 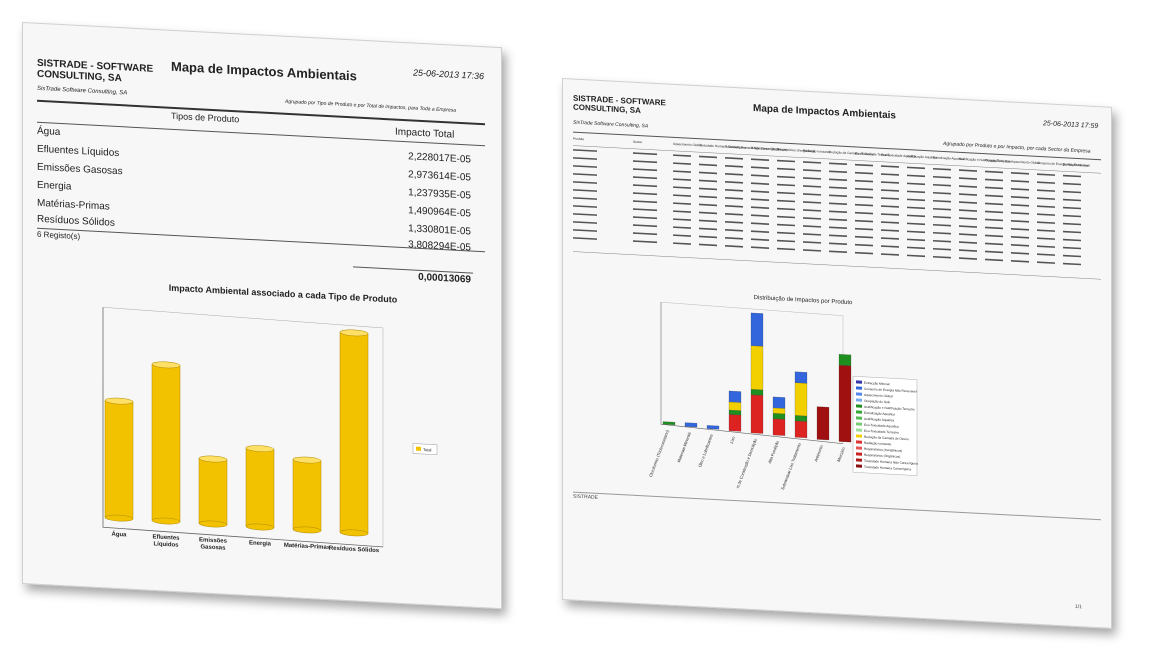 What do you see at coordinates (1078, 607) in the screenshot?
I see `footer-page: 1/1` at bounding box center [1078, 607].